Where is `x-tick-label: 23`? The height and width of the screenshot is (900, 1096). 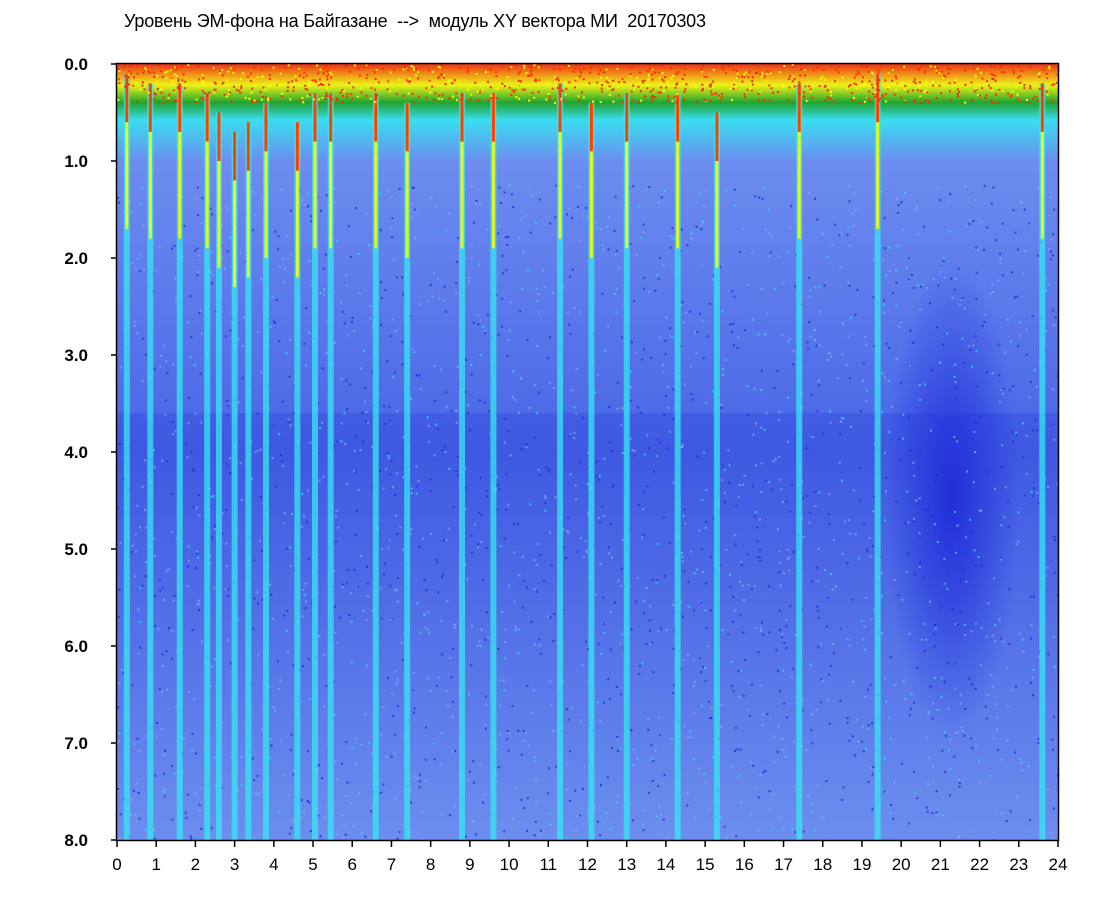
x-tick-label: 23 is located at coordinates (1018, 864).